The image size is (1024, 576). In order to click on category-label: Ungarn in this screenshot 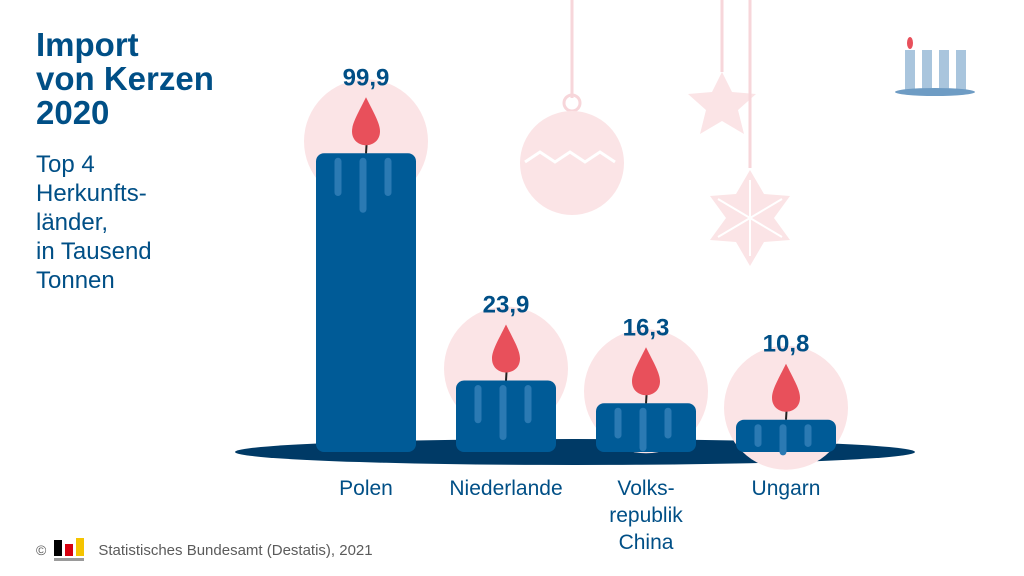, I will do `click(786, 488)`.